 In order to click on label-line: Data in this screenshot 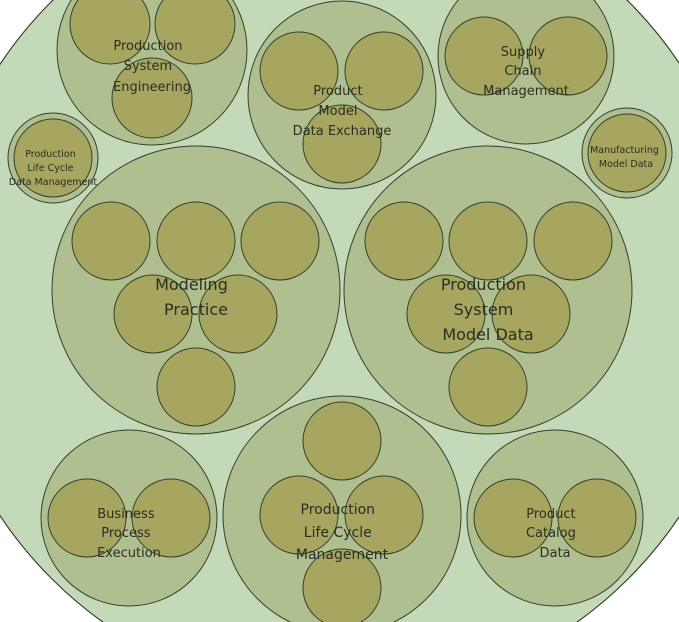, I will do `click(554, 553)`.